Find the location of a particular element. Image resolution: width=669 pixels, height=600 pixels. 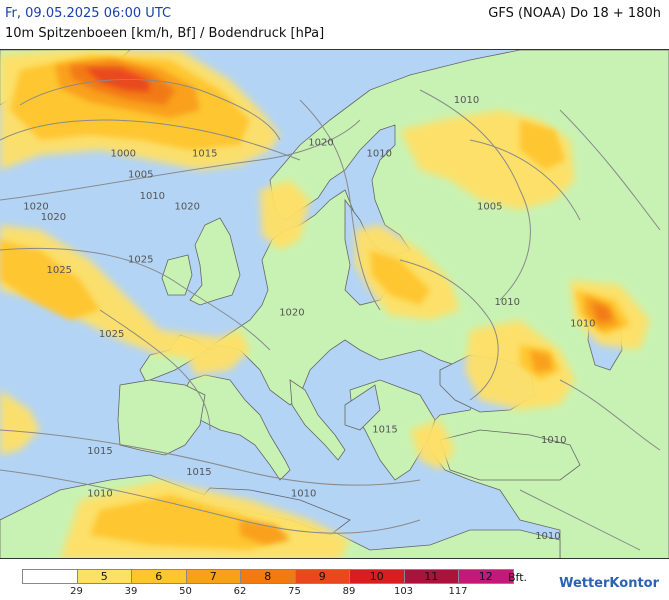

gust-legend: 5 6 7 8 9 10 11 12 29 39 50 62 75 89 103 117 is located at coordinates (282, 584).